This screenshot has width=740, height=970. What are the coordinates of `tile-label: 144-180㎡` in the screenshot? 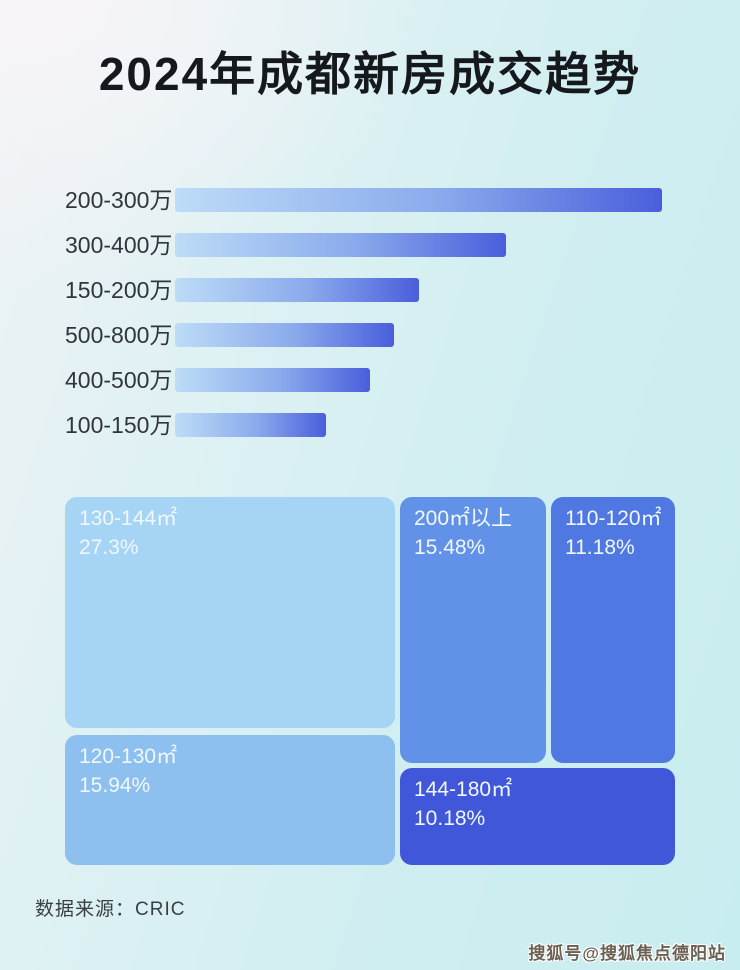 It's located at (463, 789).